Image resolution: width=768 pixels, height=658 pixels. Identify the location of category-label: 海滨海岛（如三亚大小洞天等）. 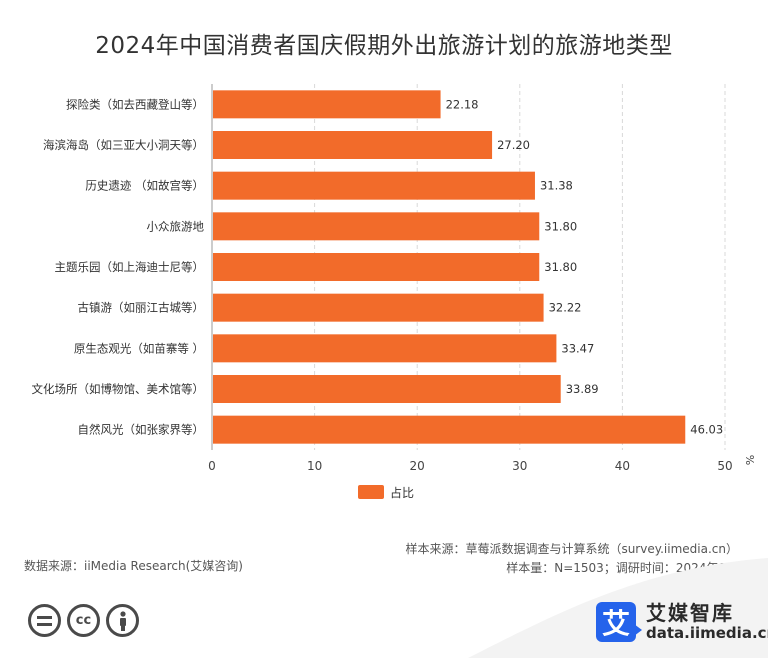
(123, 145).